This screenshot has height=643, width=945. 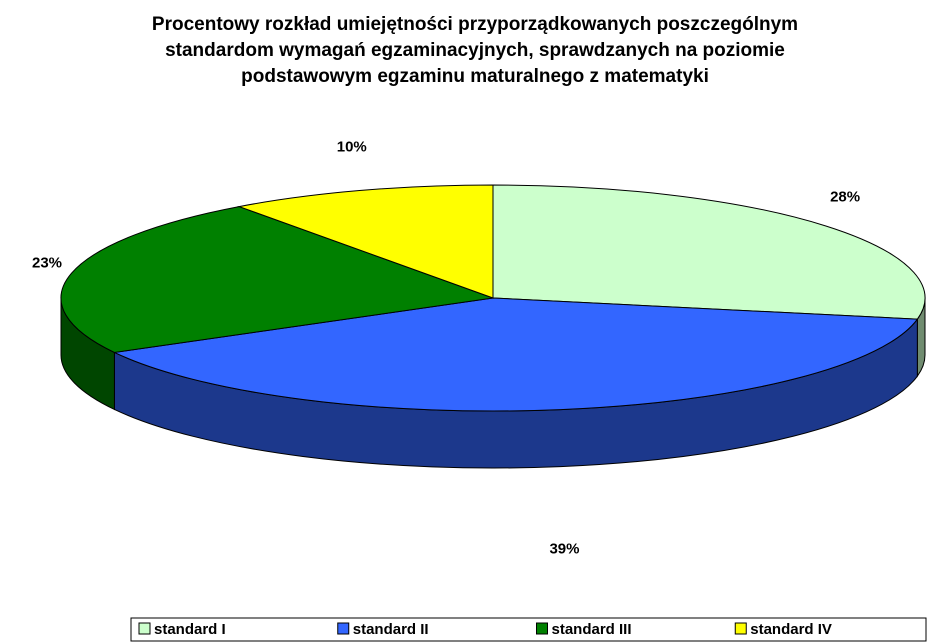 I want to click on data-label: 10%, so click(x=352, y=147).